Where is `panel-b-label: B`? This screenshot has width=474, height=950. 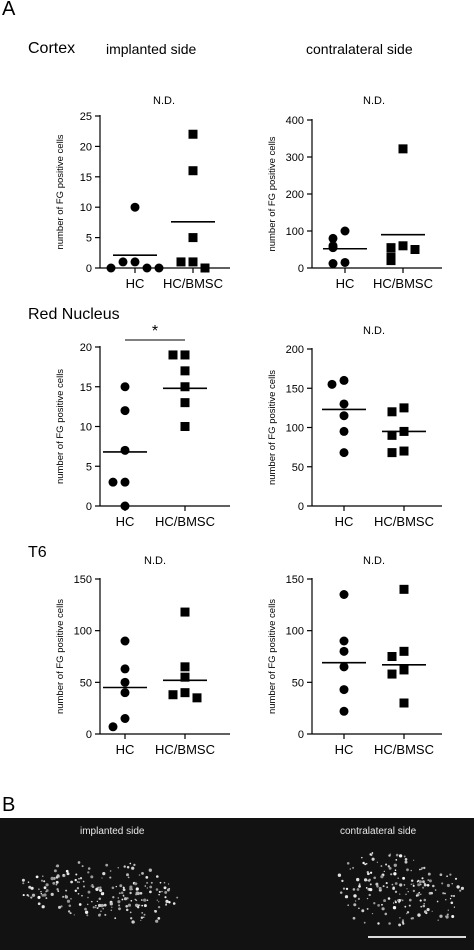
panel-b-label: B is located at coordinates (9, 805).